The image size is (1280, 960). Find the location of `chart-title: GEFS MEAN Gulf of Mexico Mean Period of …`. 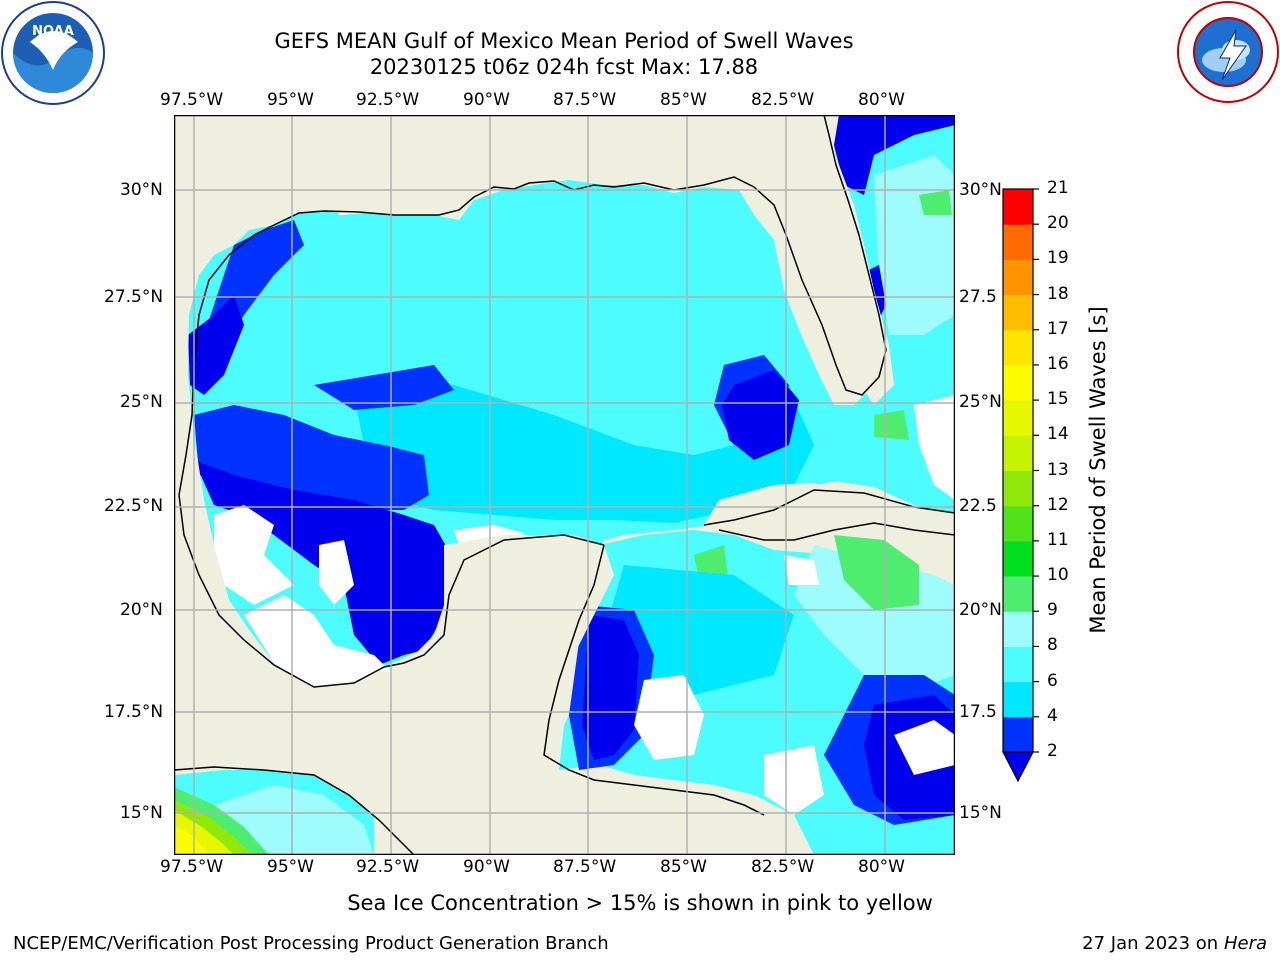

chart-title: GEFS MEAN Gulf of Mexico Mean Period of … is located at coordinates (564, 41).